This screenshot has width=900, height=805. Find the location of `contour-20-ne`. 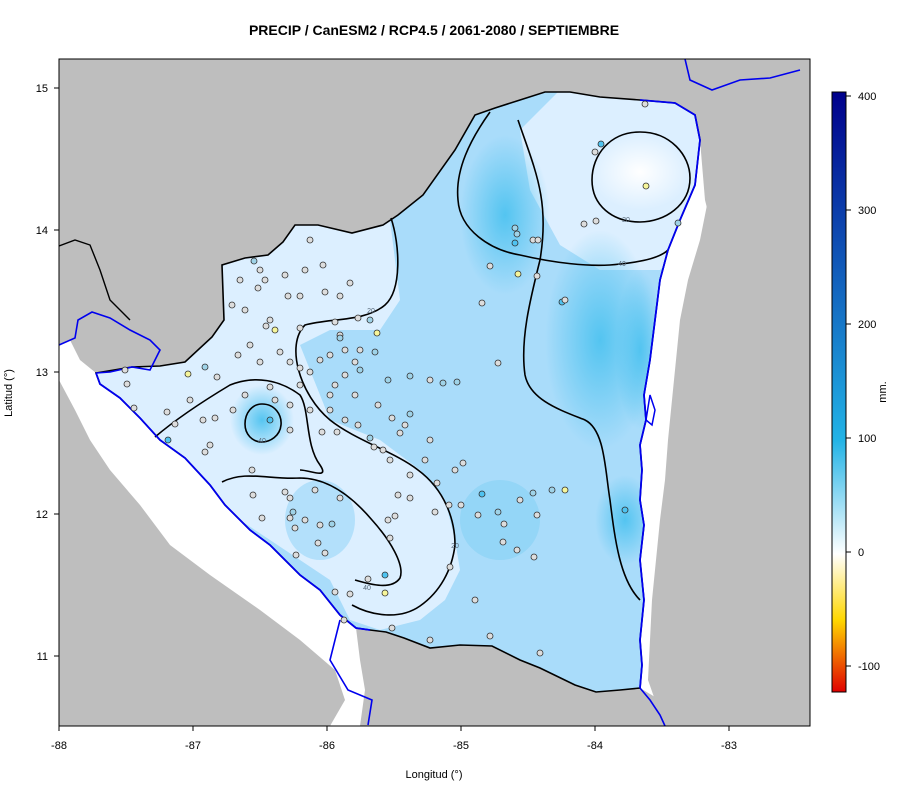

contour-20-ne is located at coordinates (641, 177).